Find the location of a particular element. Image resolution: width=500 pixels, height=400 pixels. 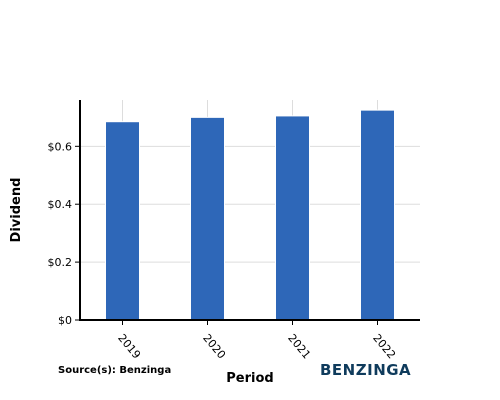

bar-2019 is located at coordinates (122, 221).